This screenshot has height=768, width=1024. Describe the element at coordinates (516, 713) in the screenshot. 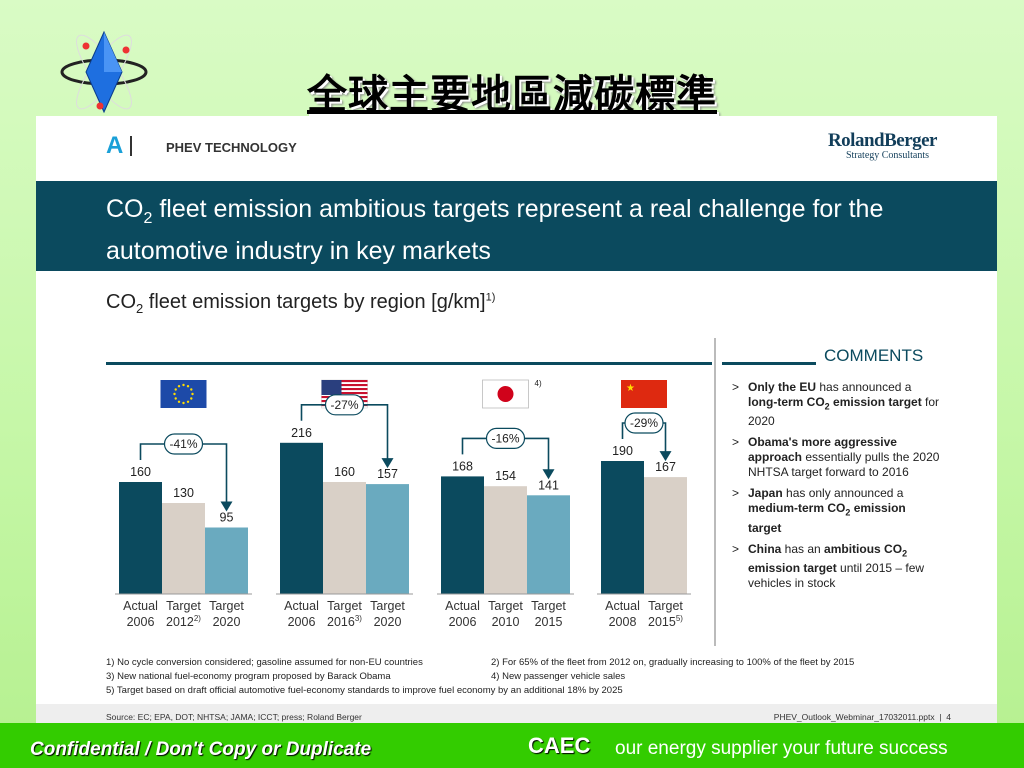

I see `source-bar` at that location.